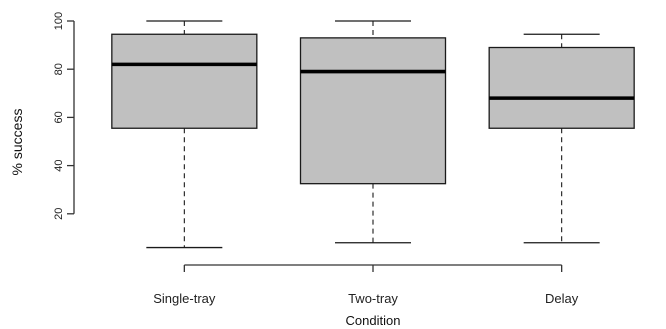 The image size is (666, 329). What do you see at coordinates (561, 138) in the screenshot?
I see `box-delay` at bounding box center [561, 138].